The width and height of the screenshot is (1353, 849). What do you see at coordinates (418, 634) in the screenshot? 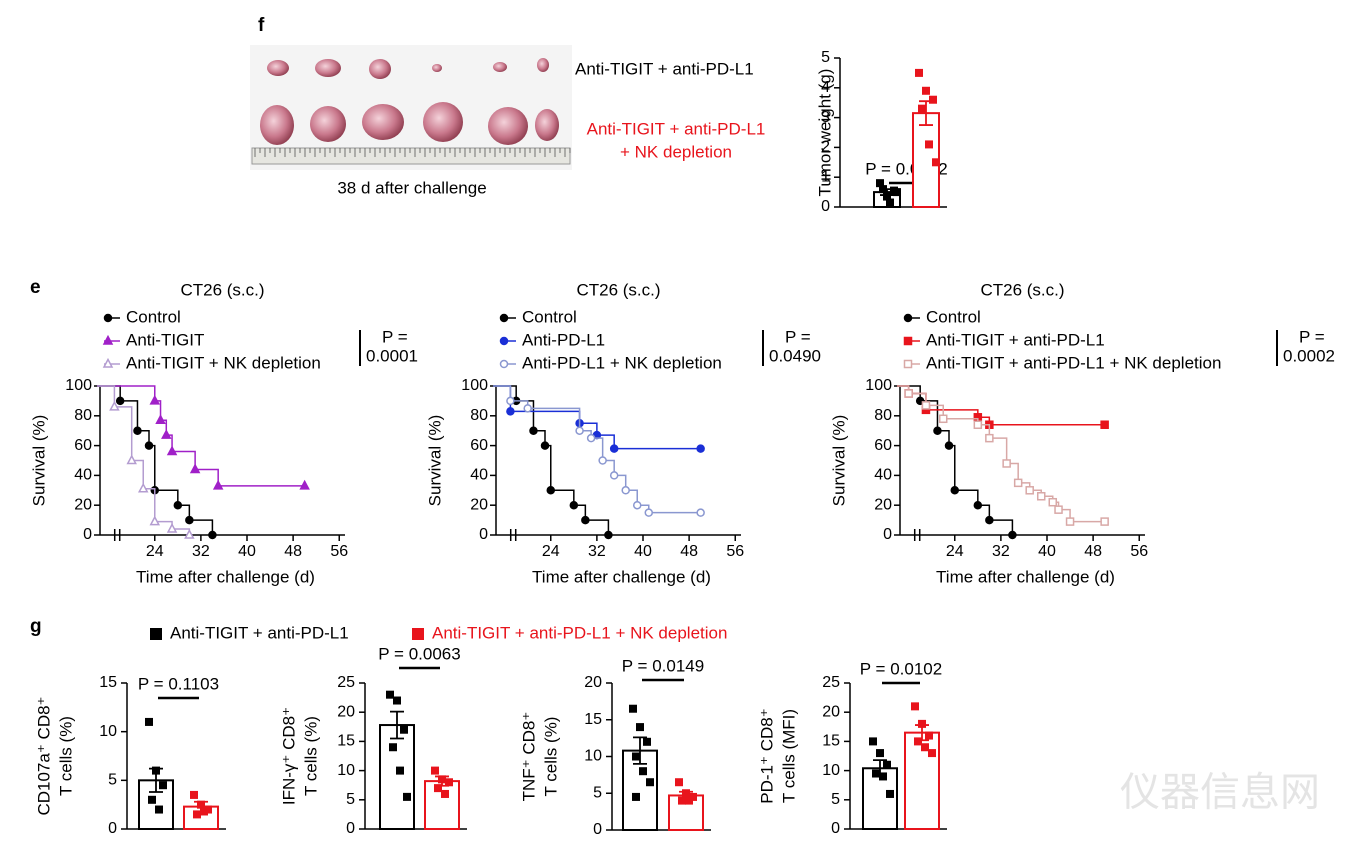
I see `legend-swatch` at bounding box center [418, 634].